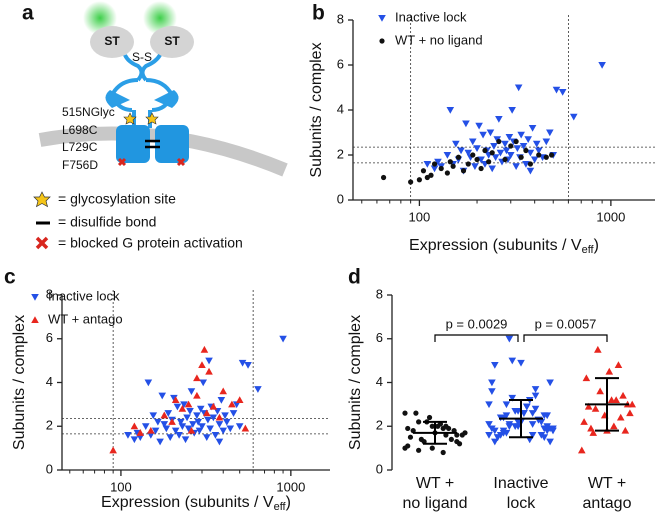 This screenshot has width=659, height=515. What do you see at coordinates (520, 483) in the screenshot?
I see `x-tick-label: Inactive` at bounding box center [520, 483].